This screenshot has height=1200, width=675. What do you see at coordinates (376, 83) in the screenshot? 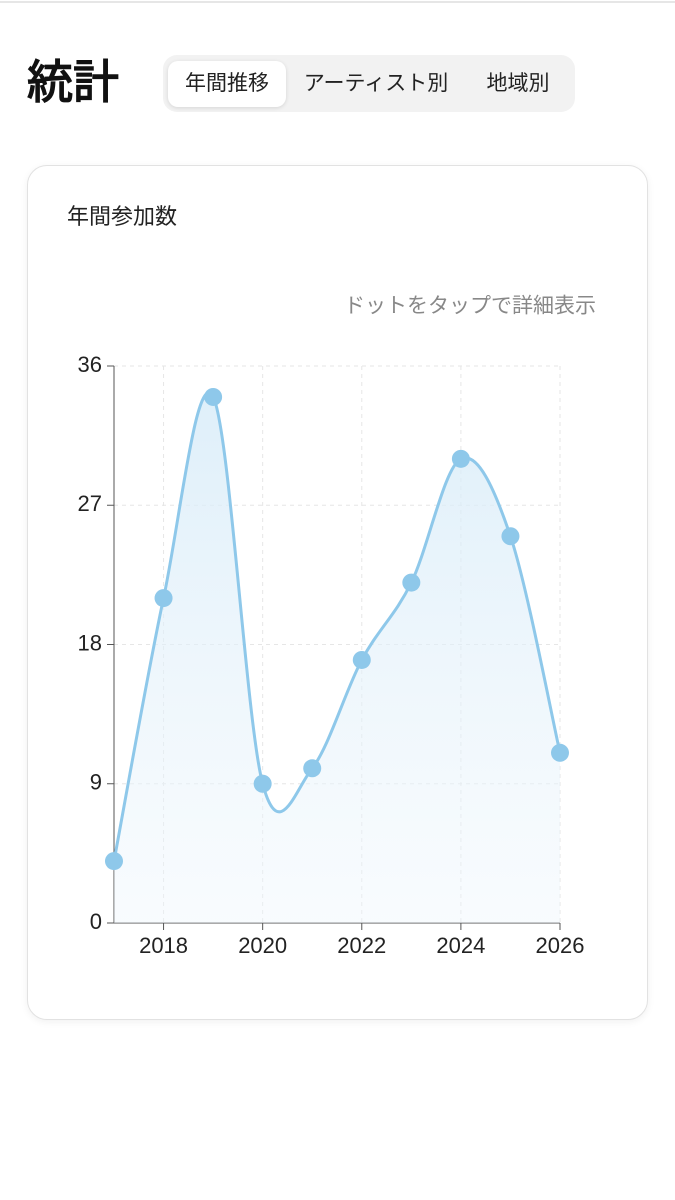
I see `tab: アーティスト別` at bounding box center [376, 83].